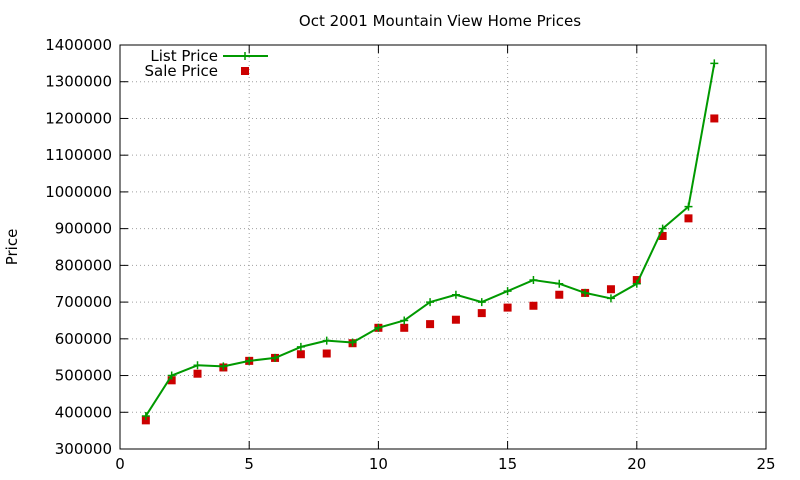  I want to click on y-tick-label: 1400000, so click(78, 45).